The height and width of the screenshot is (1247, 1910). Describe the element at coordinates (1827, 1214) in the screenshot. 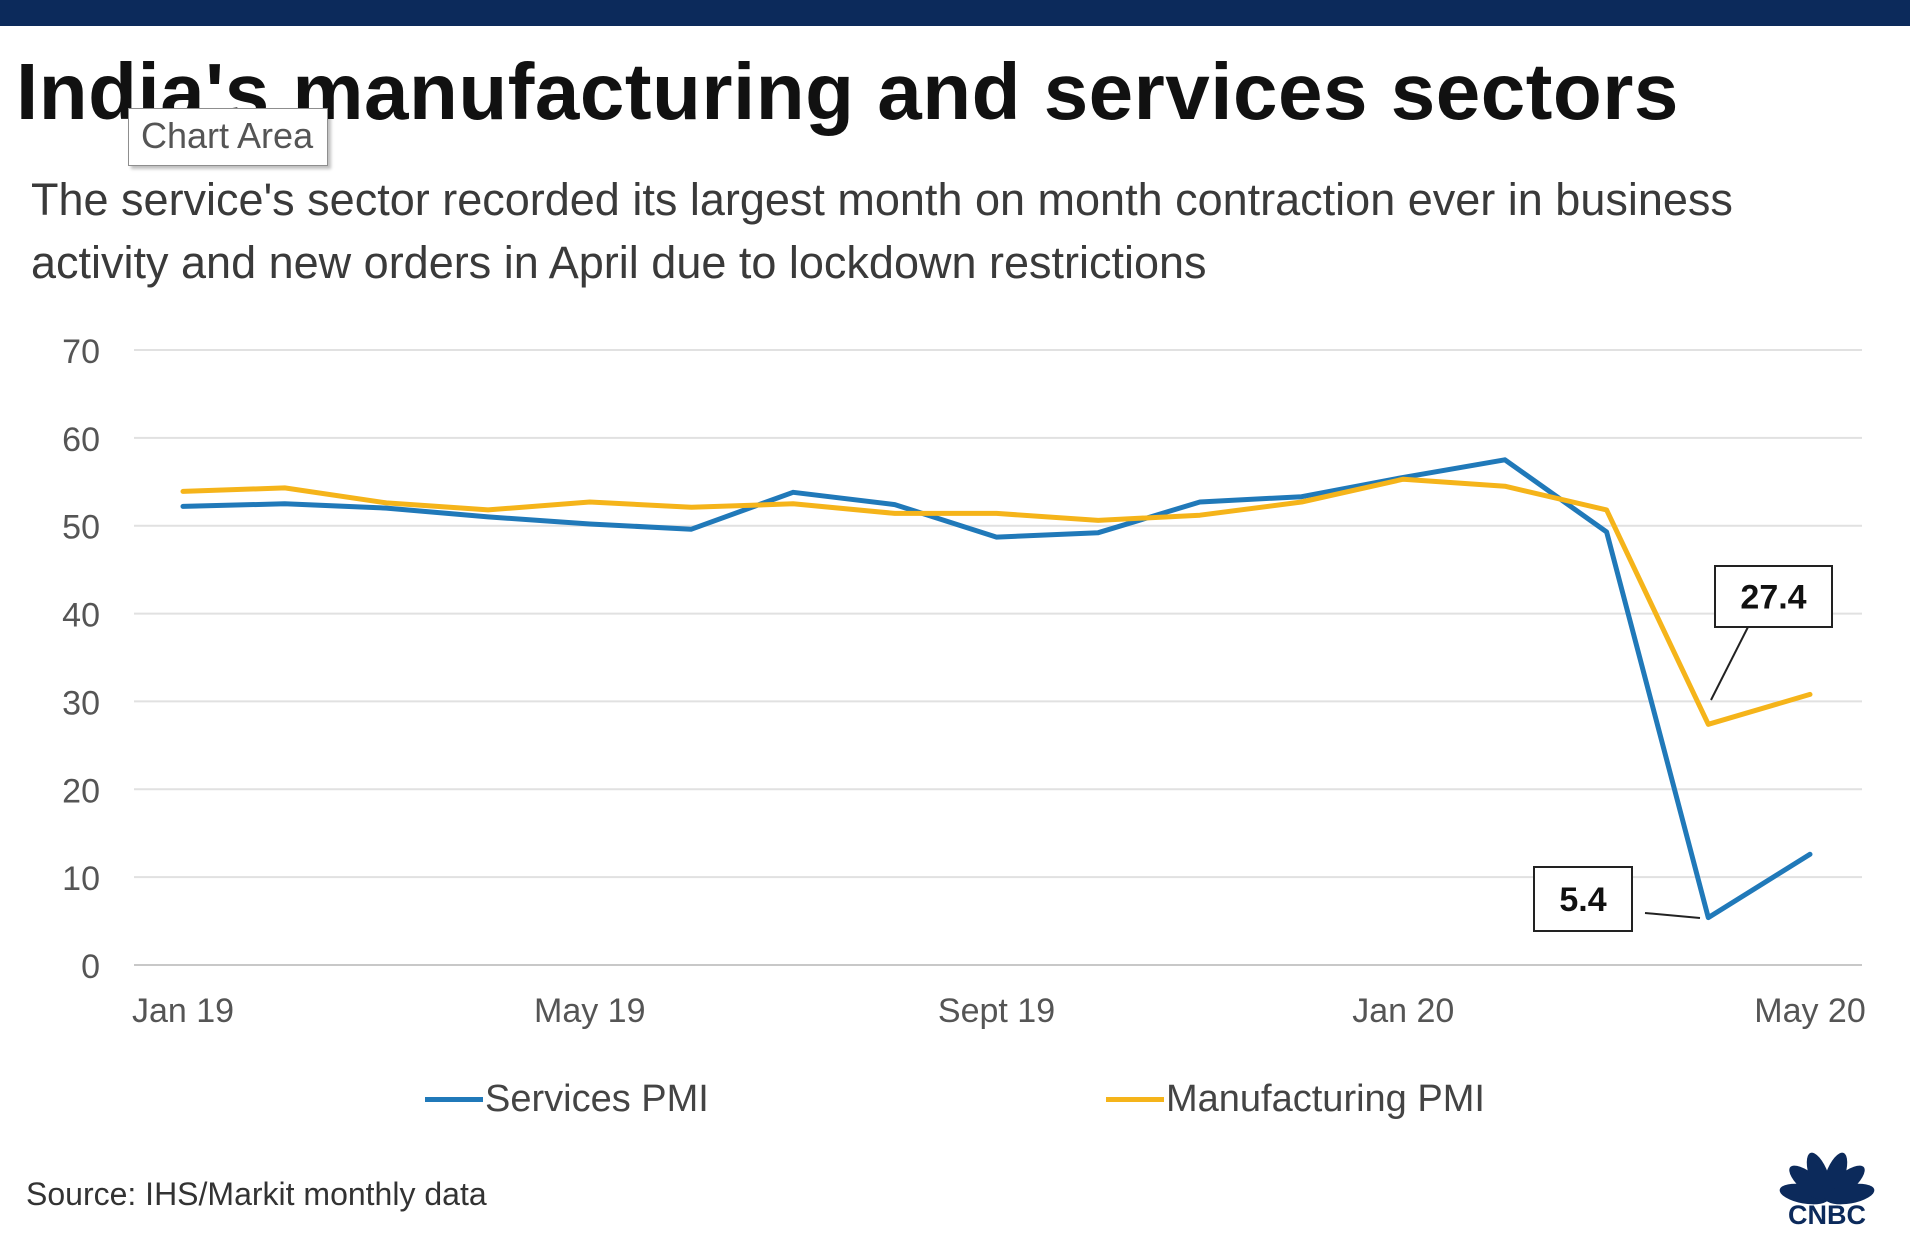

I see `cnbc-wordmark: CNBC` at that location.